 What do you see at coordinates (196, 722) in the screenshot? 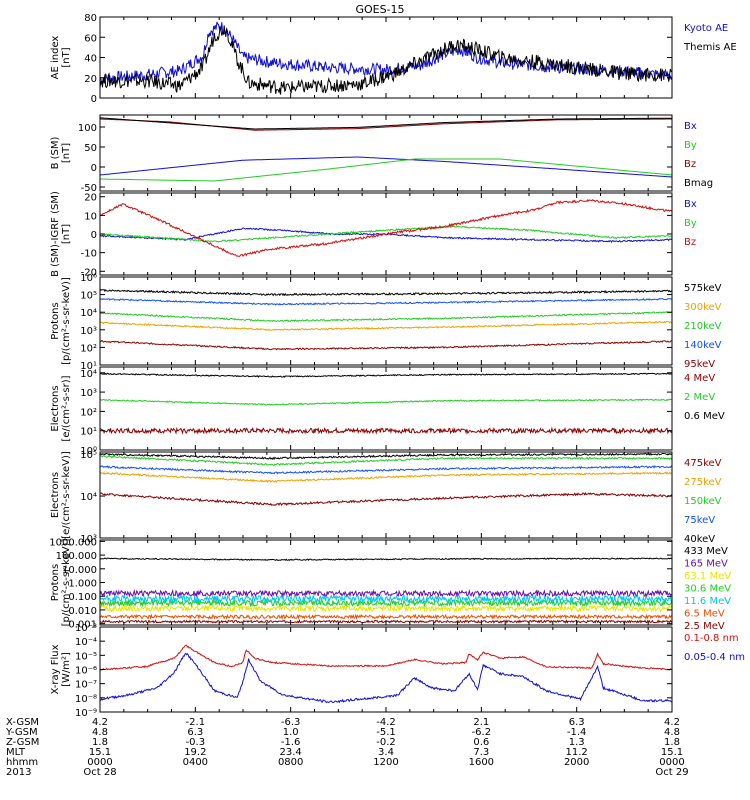
I see `x-axis-value: -2.1` at bounding box center [196, 722].